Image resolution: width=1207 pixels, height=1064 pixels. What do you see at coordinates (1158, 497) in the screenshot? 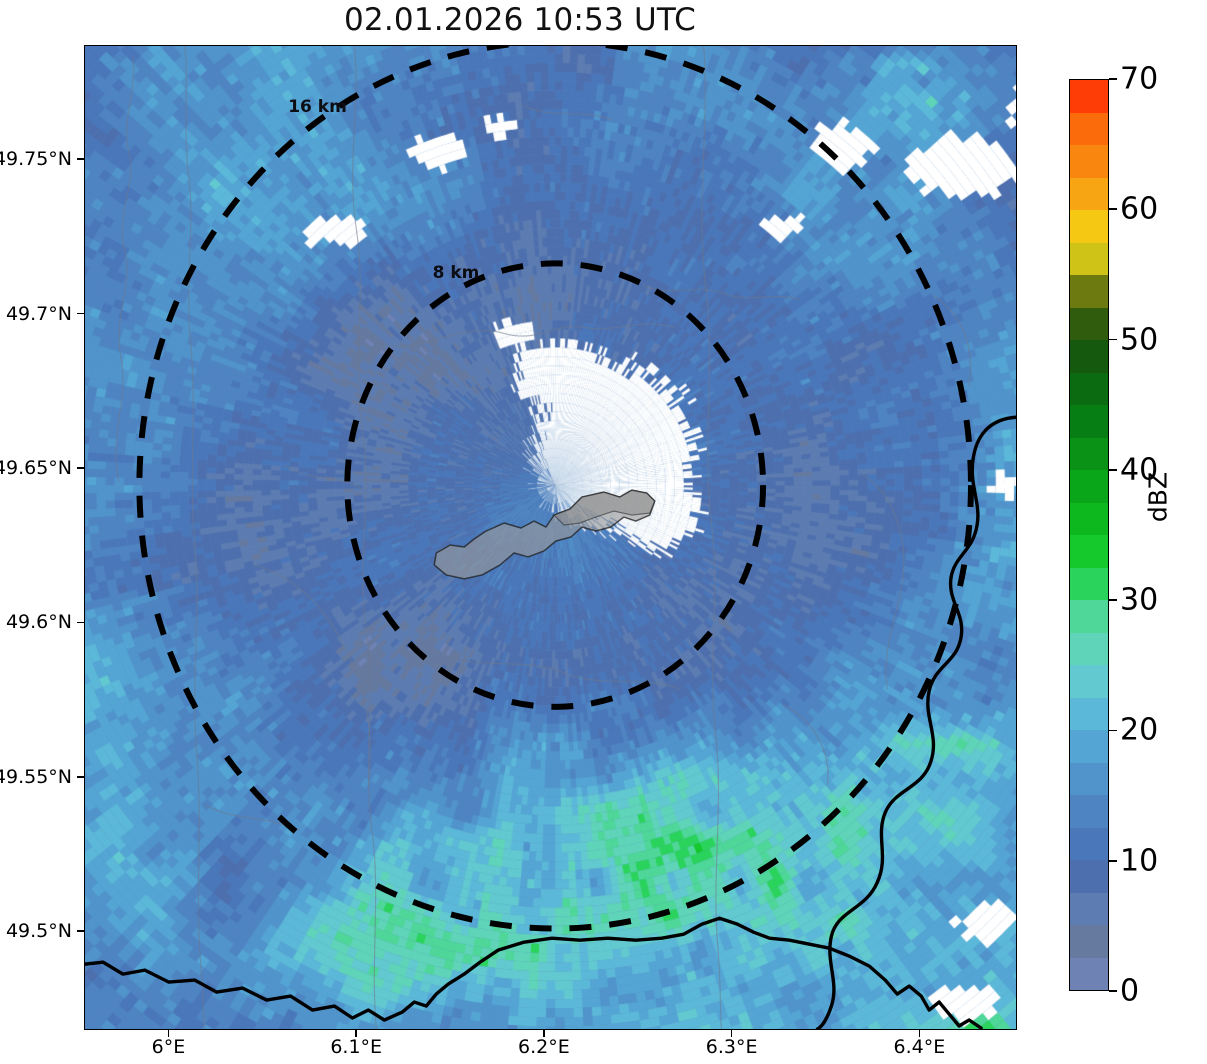
I see `colorbar-axis-label: dBZ` at bounding box center [1158, 497].